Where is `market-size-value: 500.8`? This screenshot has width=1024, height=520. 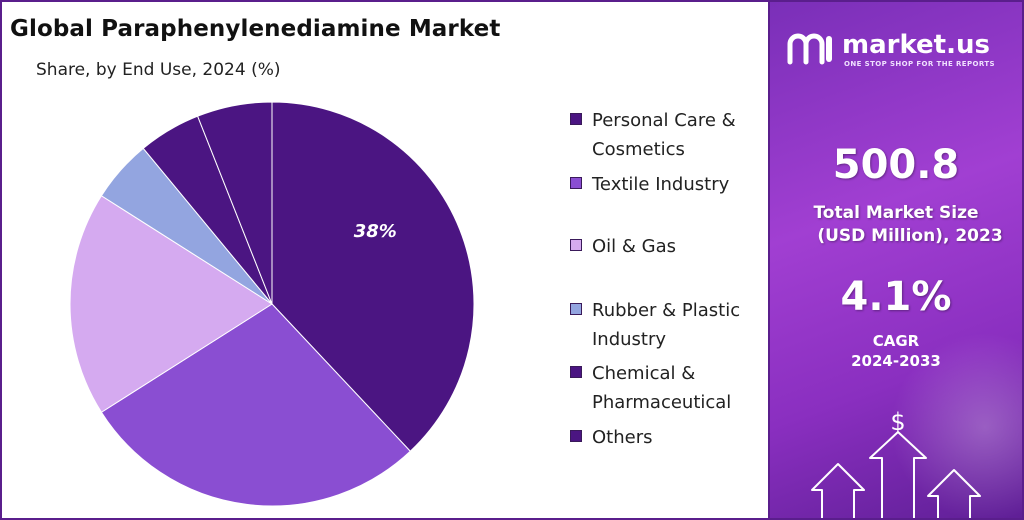 market-size-value: 500.8 is located at coordinates (896, 165).